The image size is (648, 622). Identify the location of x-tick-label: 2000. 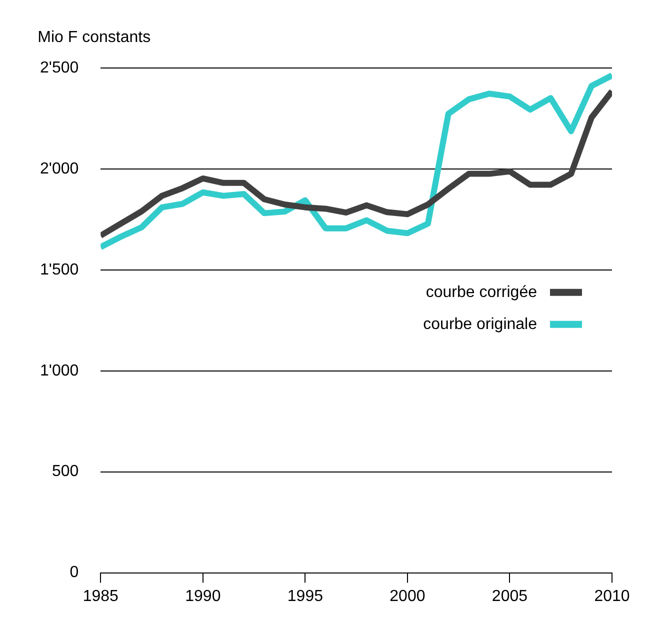
(408, 596).